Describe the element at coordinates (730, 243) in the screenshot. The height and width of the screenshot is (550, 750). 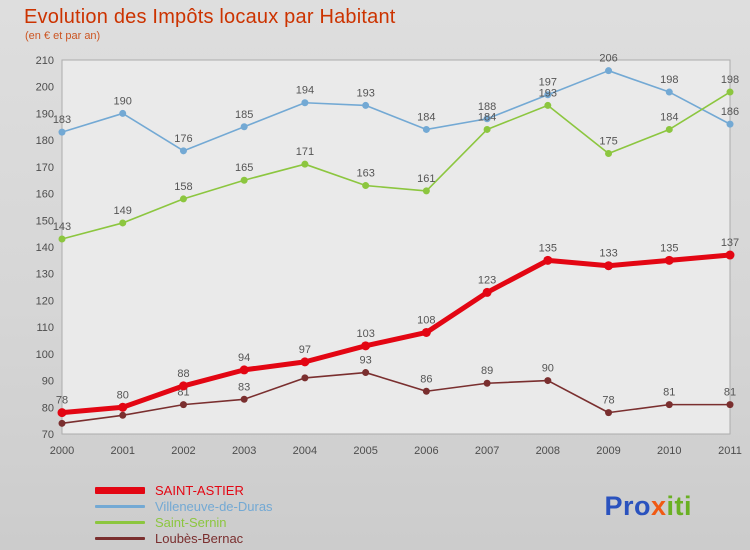
I see `svg-text: 137` at that location.